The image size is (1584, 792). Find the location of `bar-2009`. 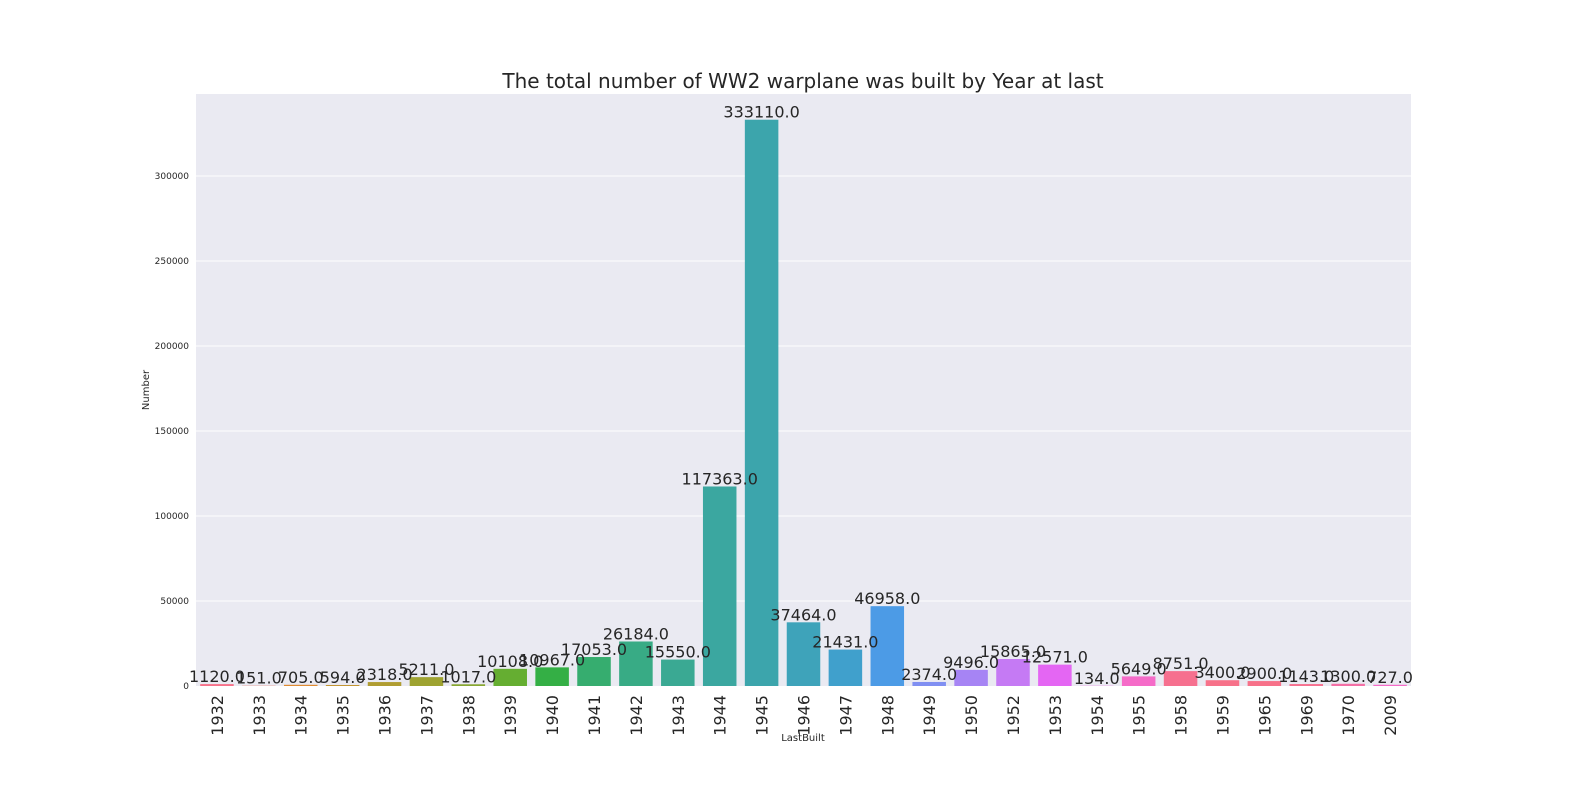

bar-2009 is located at coordinates (1390, 685).